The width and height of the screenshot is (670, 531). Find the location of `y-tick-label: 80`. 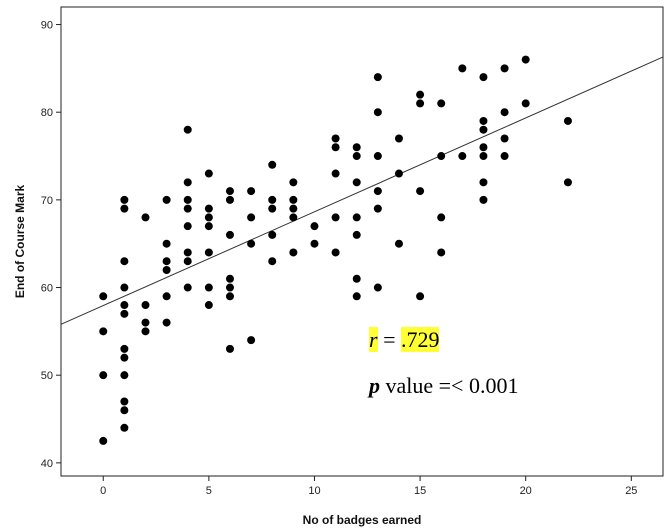

y-tick-label: 80 is located at coordinates (47, 113).